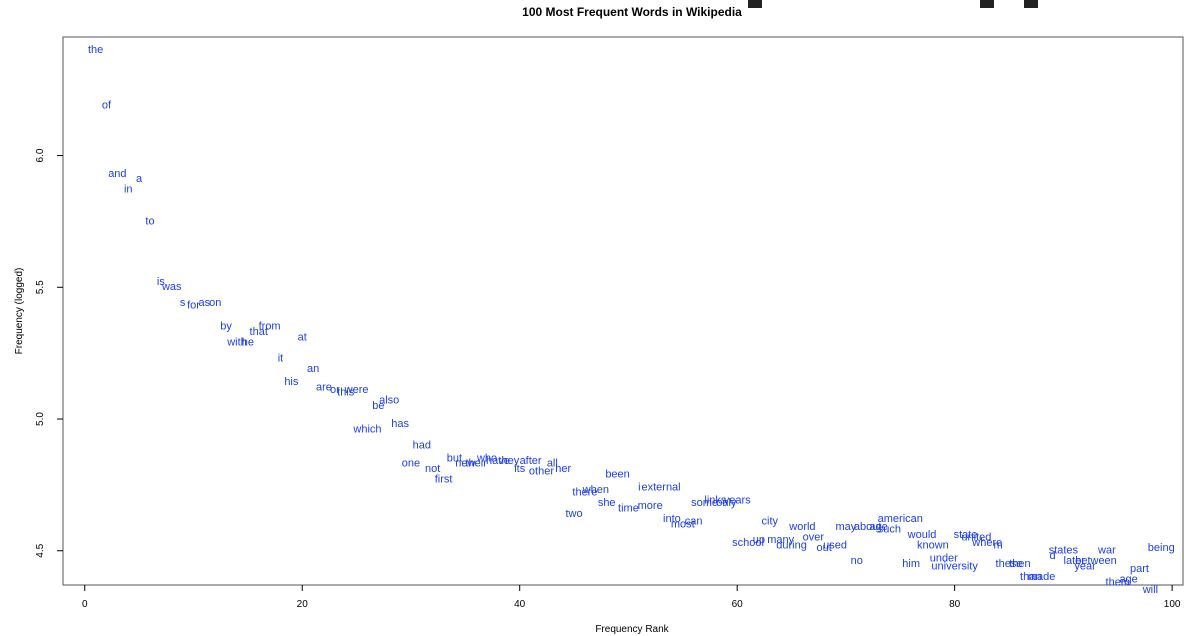 Image resolution: width=1184 pixels, height=636 pixels. Describe the element at coordinates (248, 343) in the screenshot. I see `word-point: he` at that location.